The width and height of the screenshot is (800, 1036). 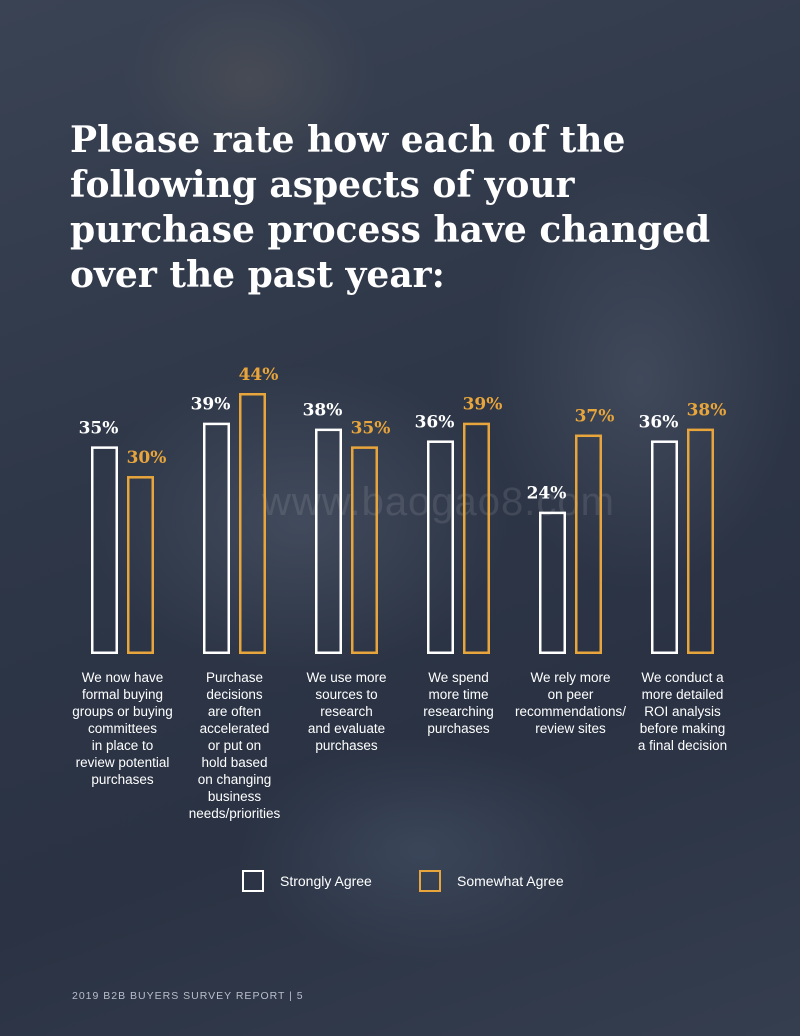 What do you see at coordinates (595, 417) in the screenshot?
I see `data-label-somewhat-agree-5: 37%` at bounding box center [595, 417].